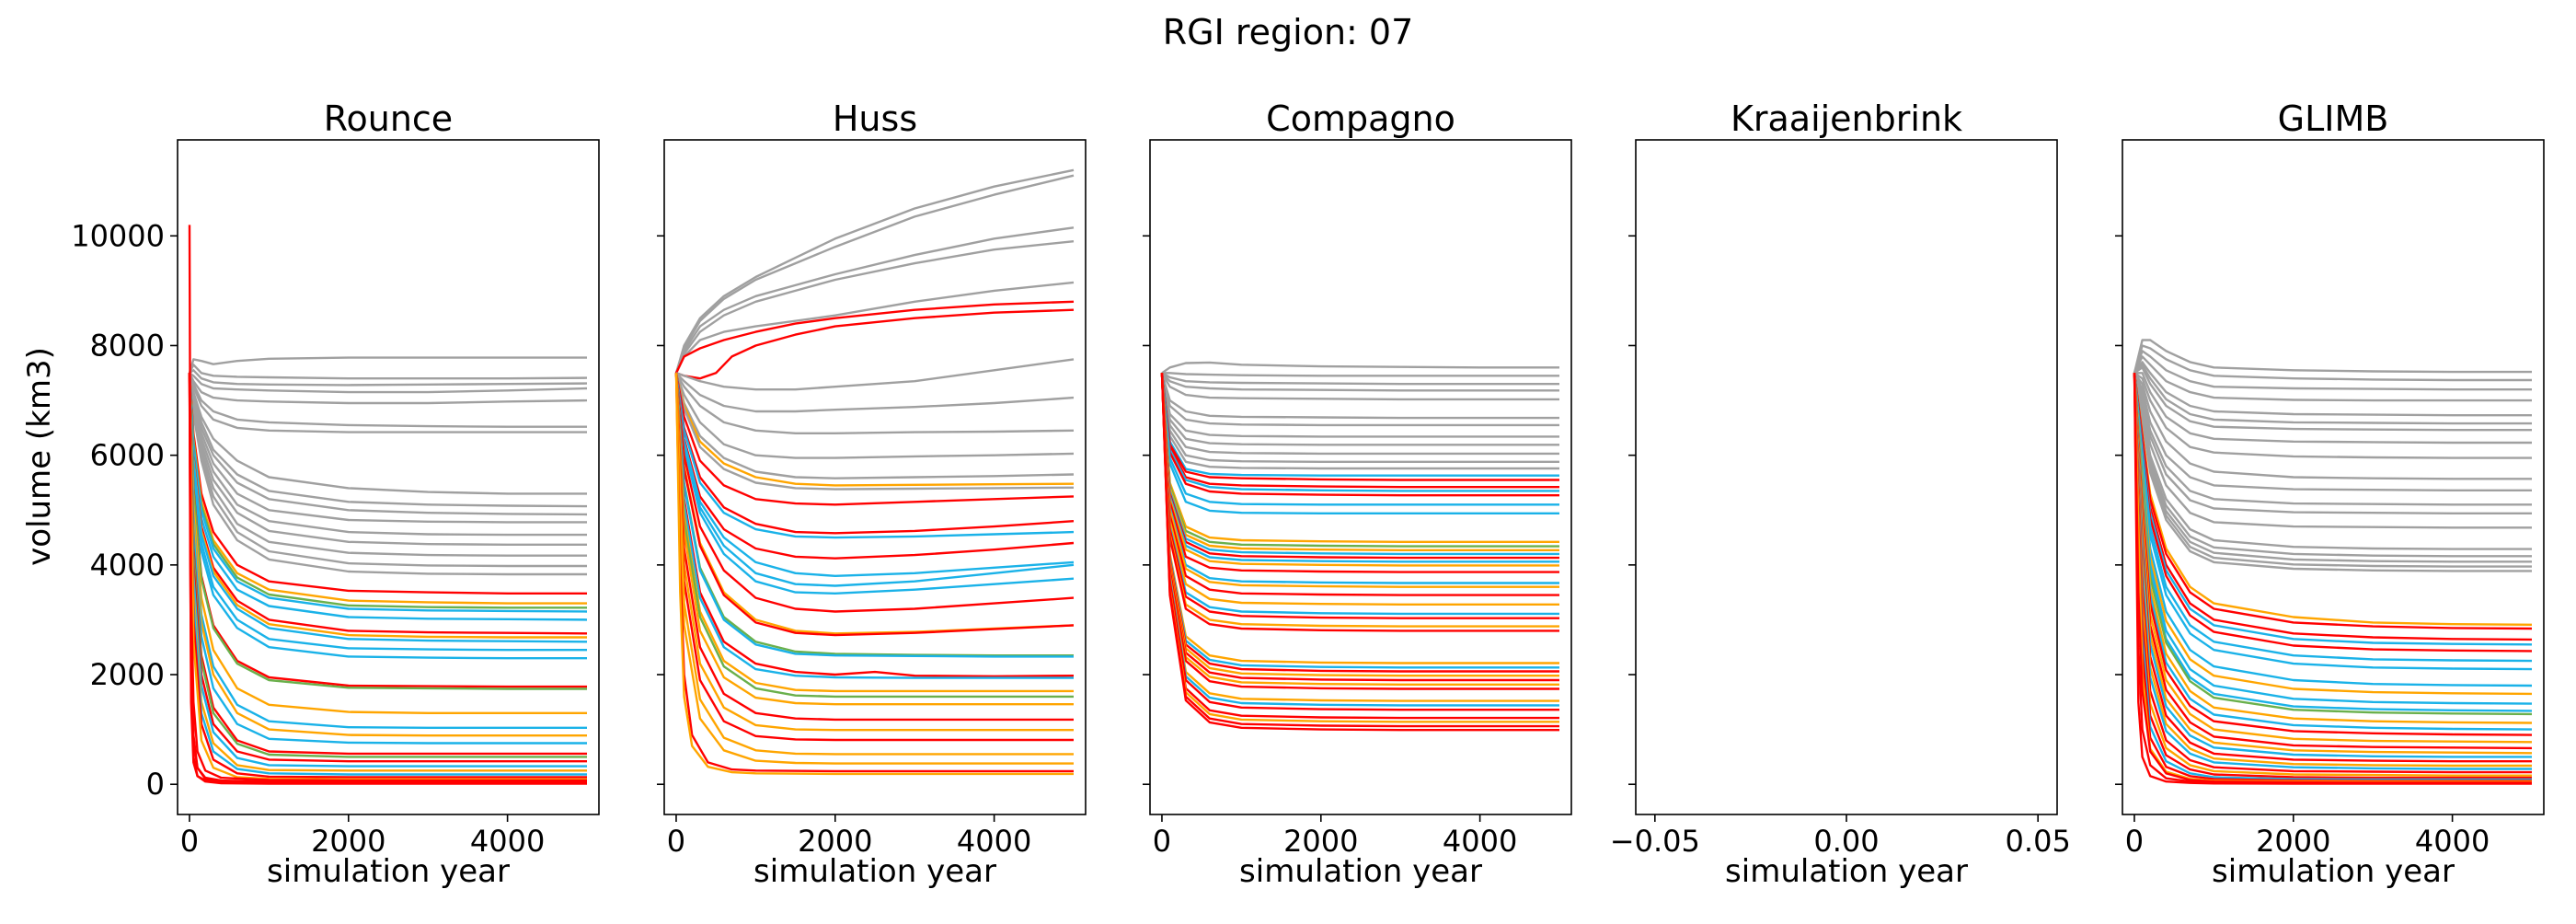  Describe the element at coordinates (875, 118) in the screenshot. I see `panel-title: Huss` at that location.